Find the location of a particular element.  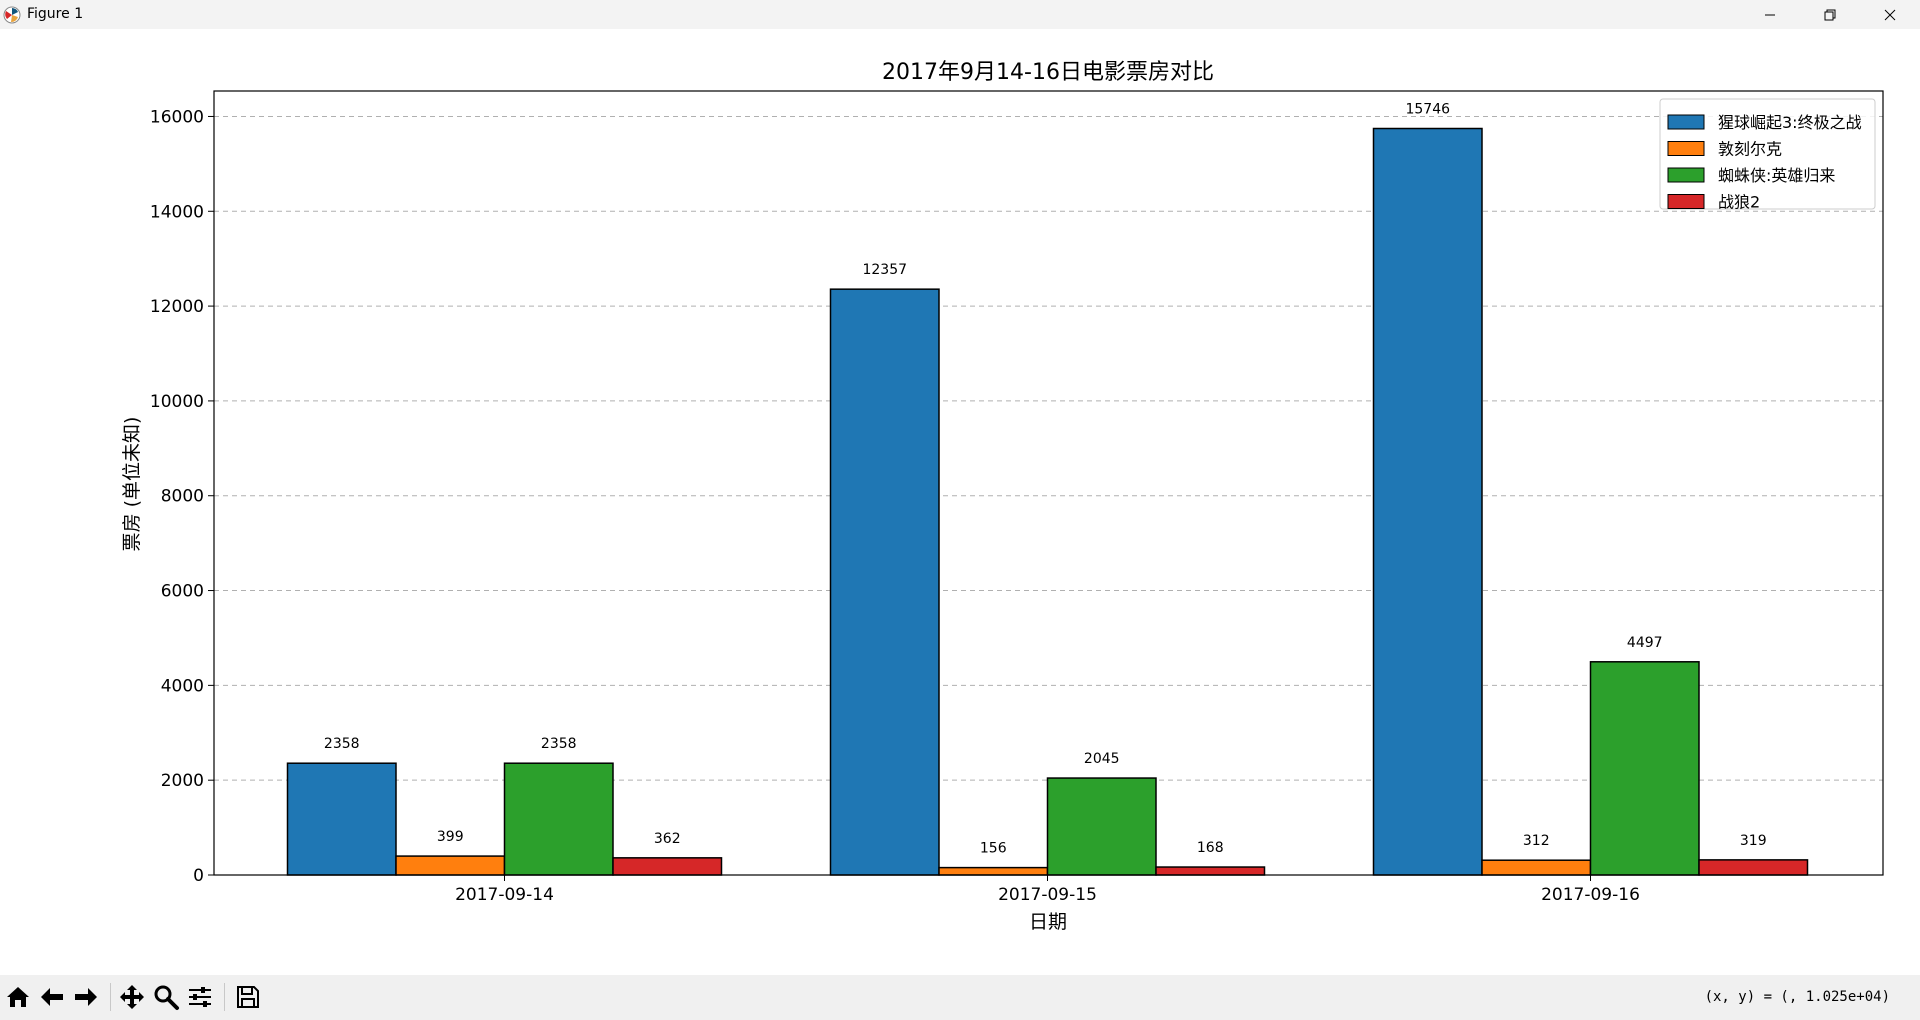

back-button is located at coordinates (52, 997).